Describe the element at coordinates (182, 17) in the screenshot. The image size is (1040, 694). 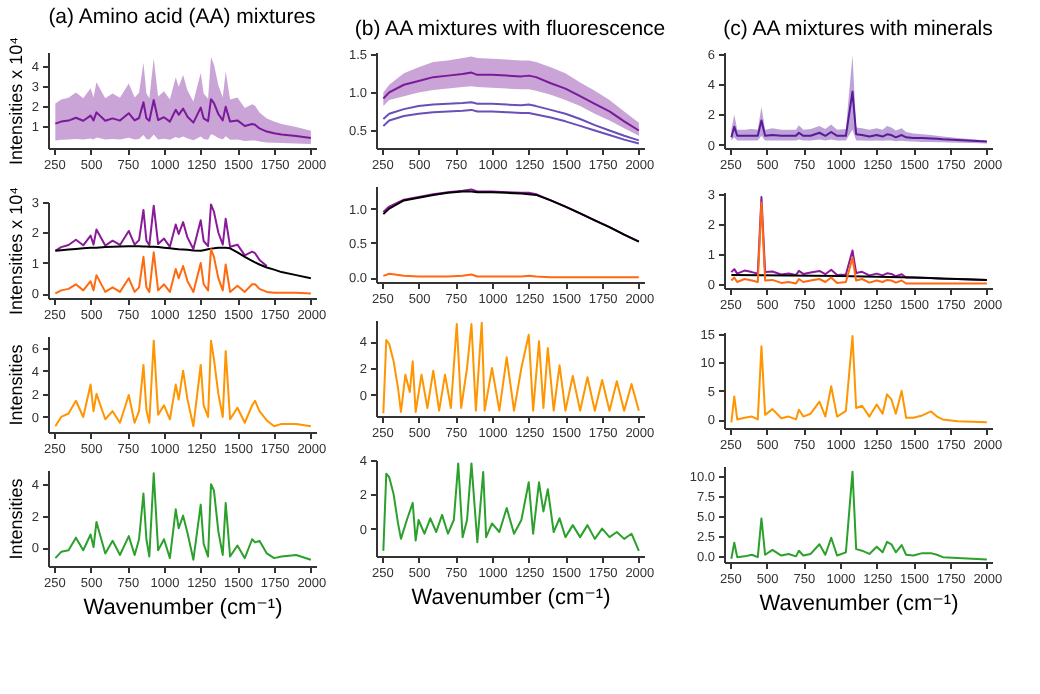
I see `chart-title: (a) Amino acid (AA) mixtures` at that location.